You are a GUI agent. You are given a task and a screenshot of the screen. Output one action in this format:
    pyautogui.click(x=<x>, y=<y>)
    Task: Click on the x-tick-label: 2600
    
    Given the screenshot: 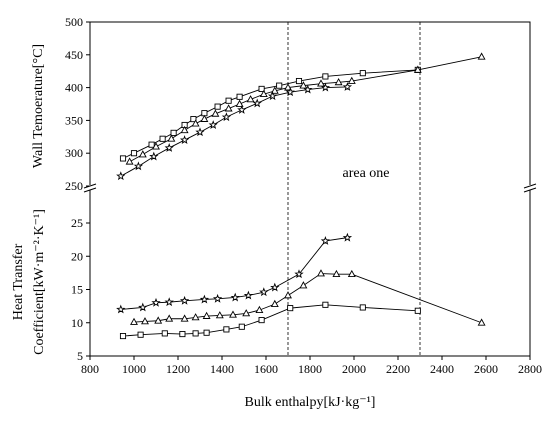 What is the action you would take?
    pyautogui.click(x=486, y=369)
    